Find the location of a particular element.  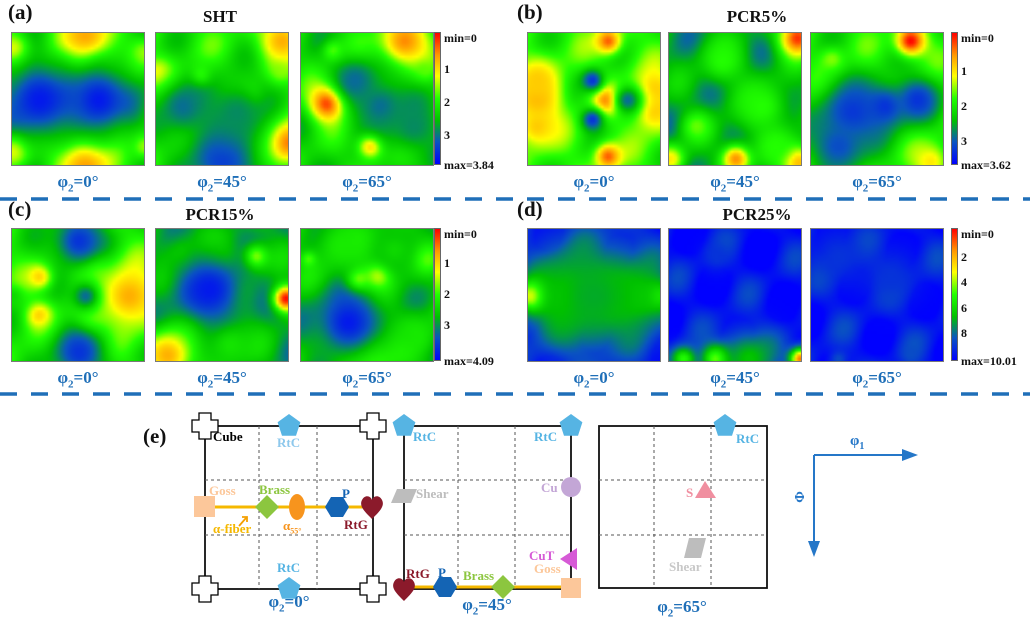

label-rtc: RtC is located at coordinates (748, 438).